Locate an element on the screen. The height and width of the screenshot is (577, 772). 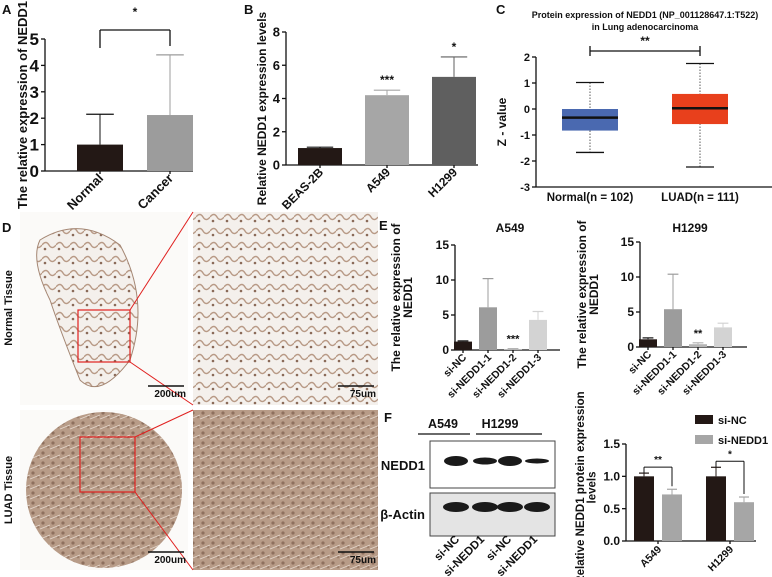
y-tick-label: 6 is located at coordinates (276, 65).